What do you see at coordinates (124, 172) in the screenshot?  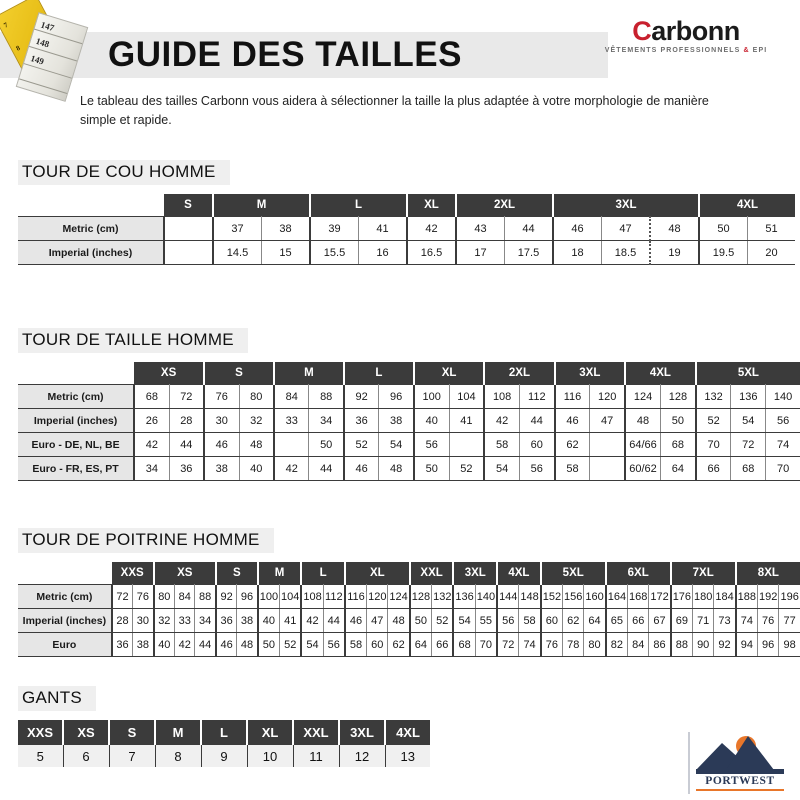 I see `section-title: TOUR DE COU HOMME` at bounding box center [124, 172].